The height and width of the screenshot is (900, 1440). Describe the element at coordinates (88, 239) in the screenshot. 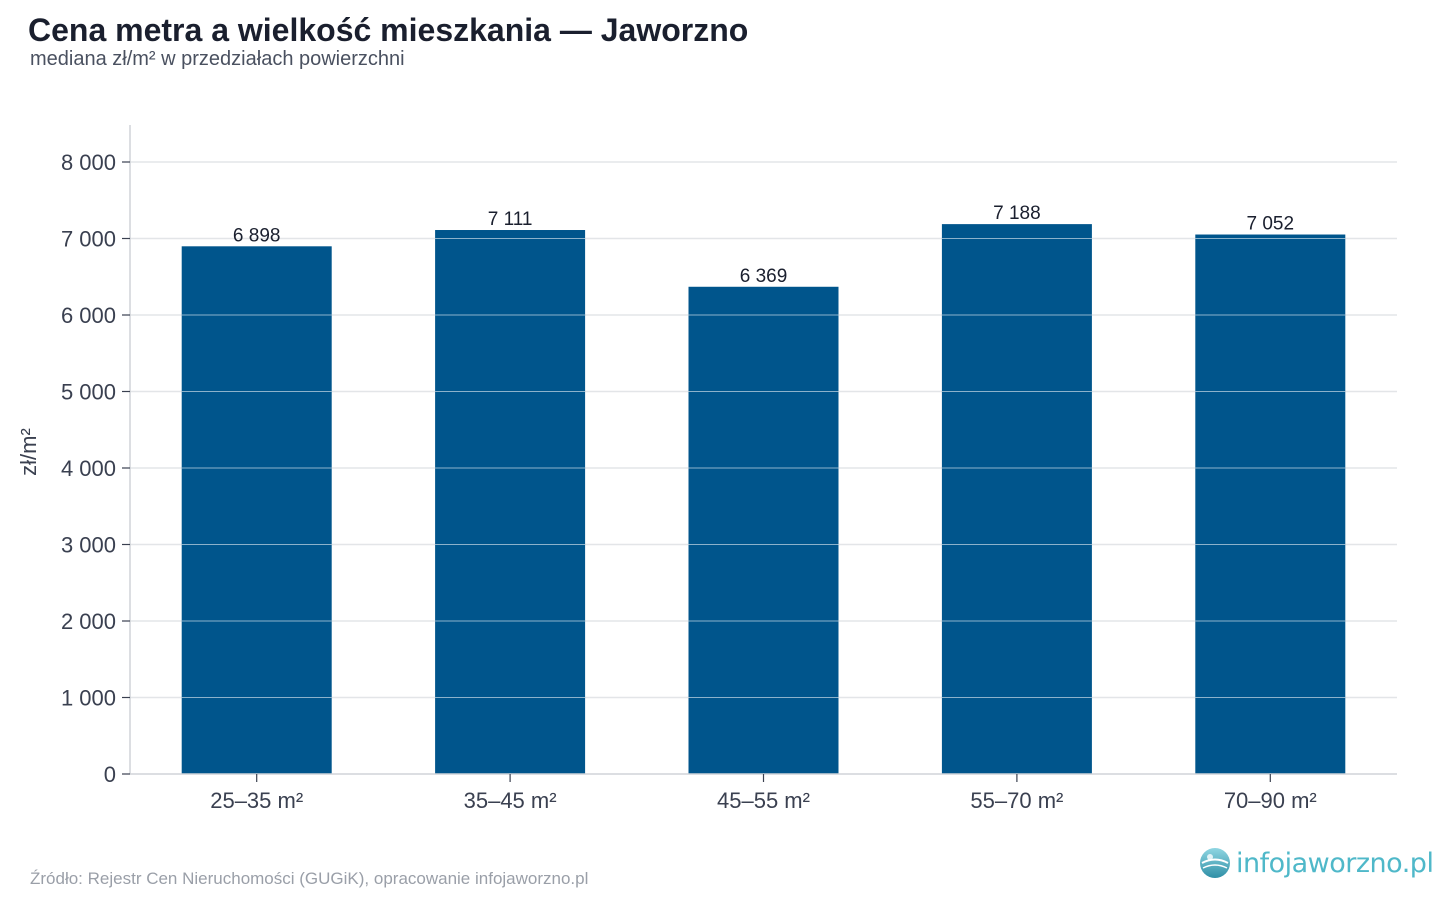

I see `y-tick-label: 7 000` at that location.